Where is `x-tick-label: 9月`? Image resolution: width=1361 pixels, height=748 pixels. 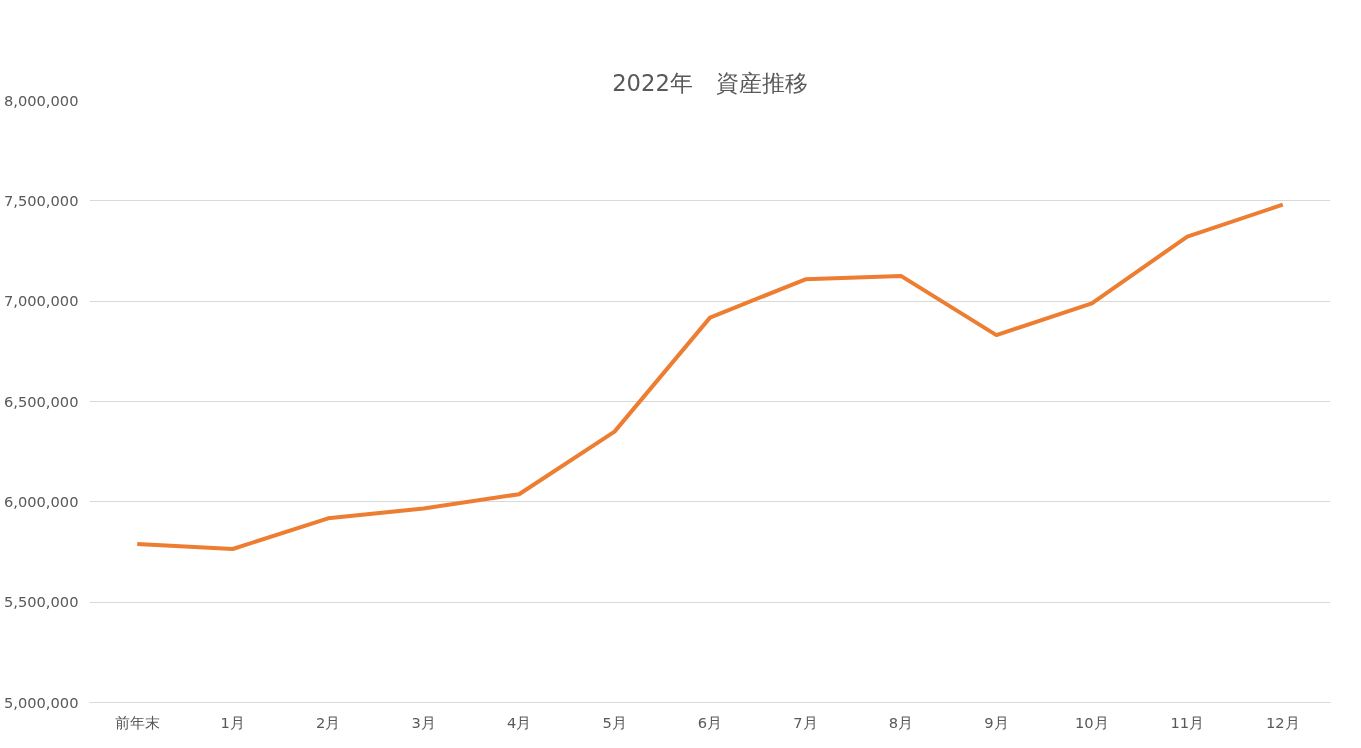
x-tick-label: 9月 is located at coordinates (996, 722).